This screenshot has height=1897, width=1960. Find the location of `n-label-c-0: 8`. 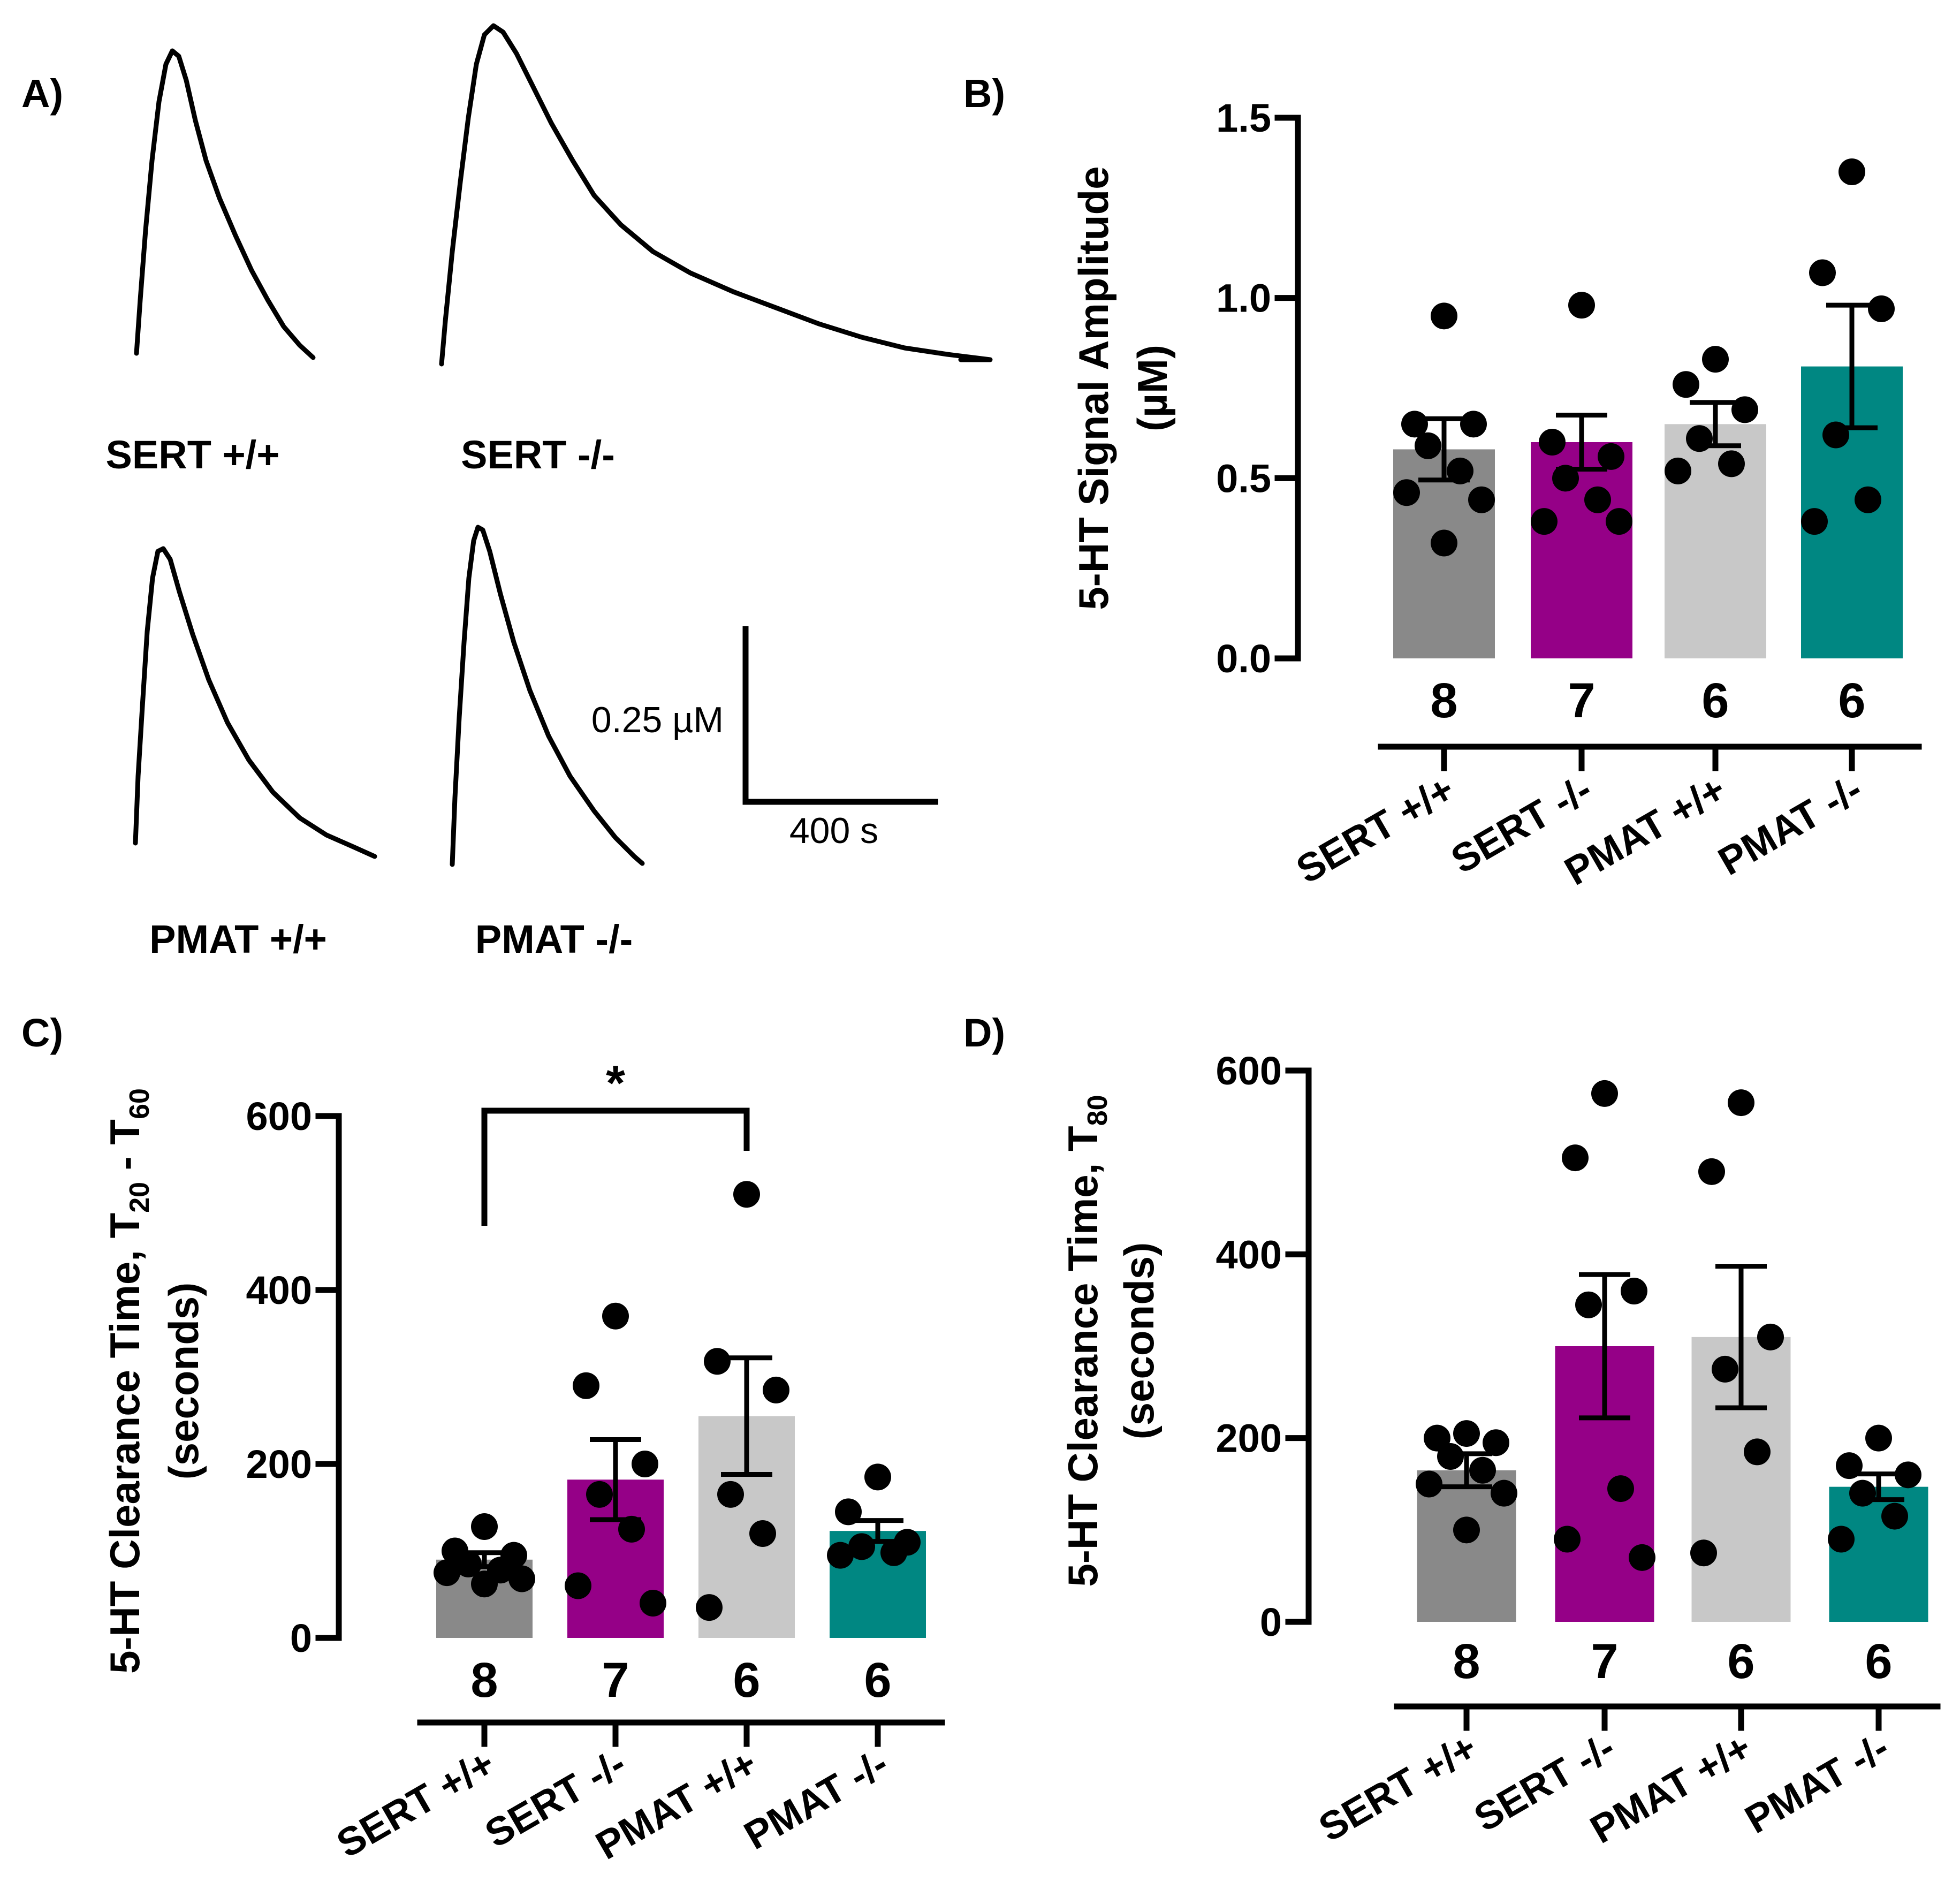

n-label-c-0: 8 is located at coordinates (484, 1680).